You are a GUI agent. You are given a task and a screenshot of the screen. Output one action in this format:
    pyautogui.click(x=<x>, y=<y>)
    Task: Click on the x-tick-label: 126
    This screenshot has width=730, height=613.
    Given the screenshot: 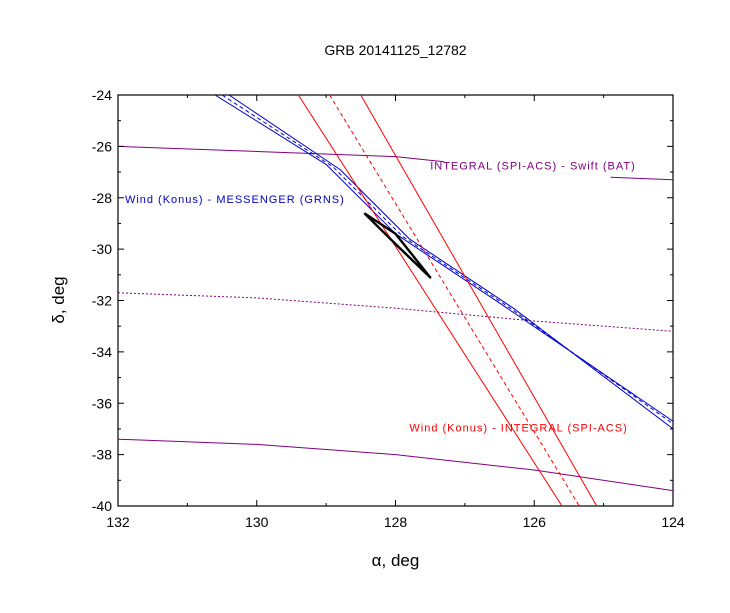 What is the action you would take?
    pyautogui.click(x=535, y=522)
    